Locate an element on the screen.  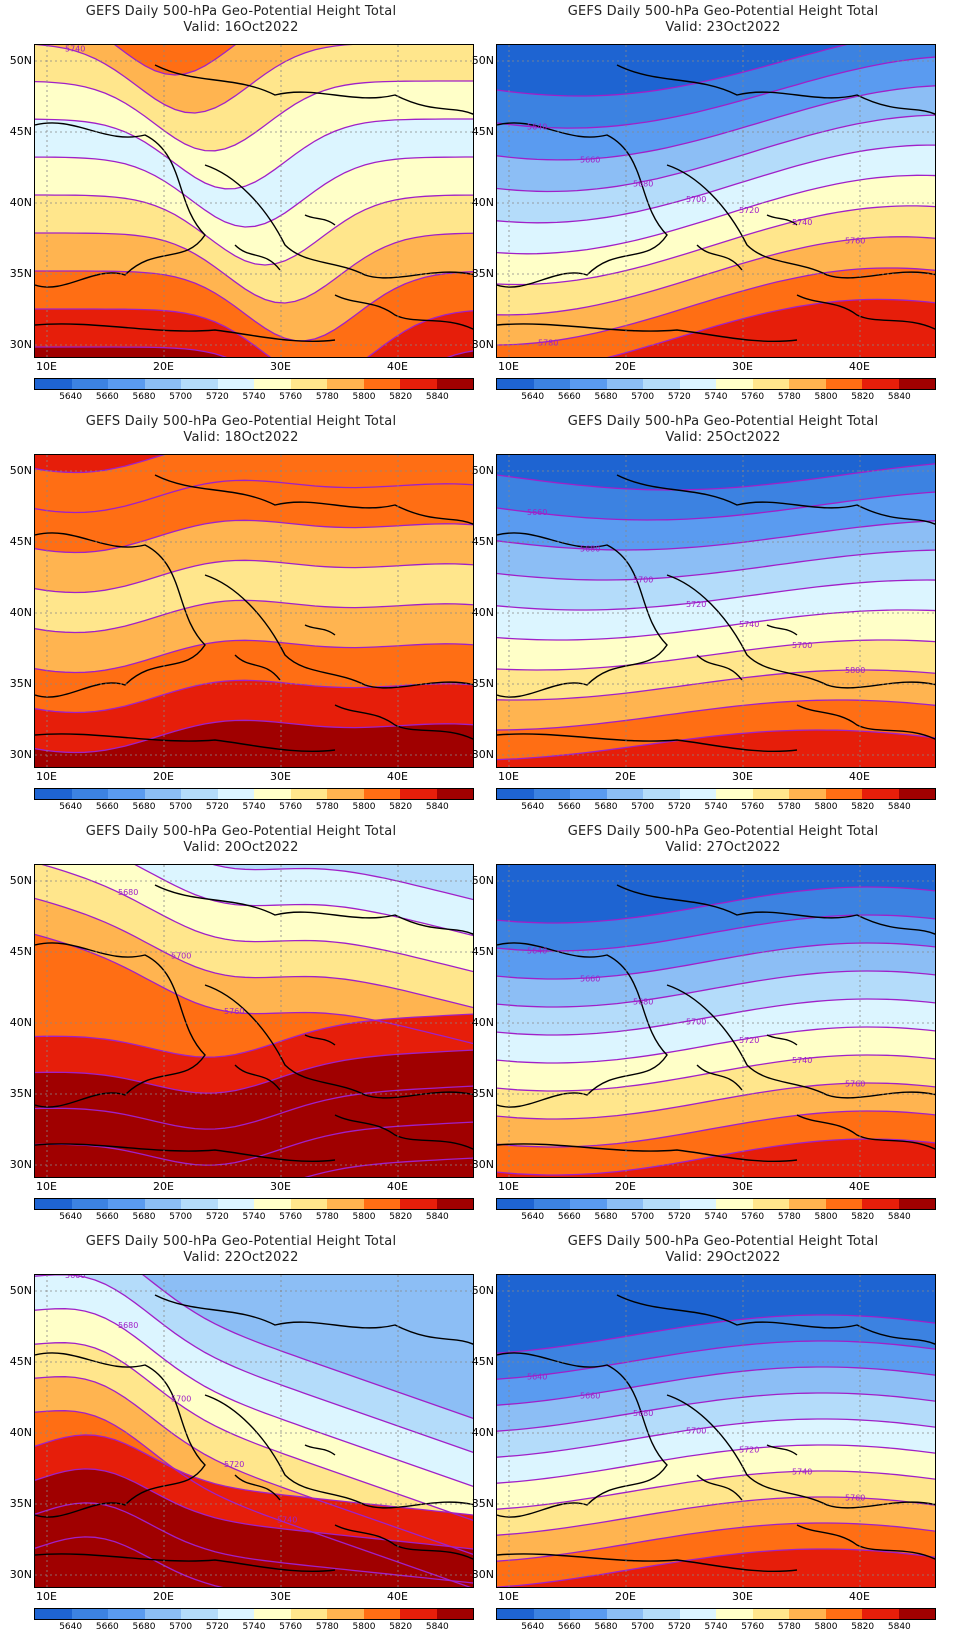
contour-label: 5760 is located at coordinates (855, 1083).